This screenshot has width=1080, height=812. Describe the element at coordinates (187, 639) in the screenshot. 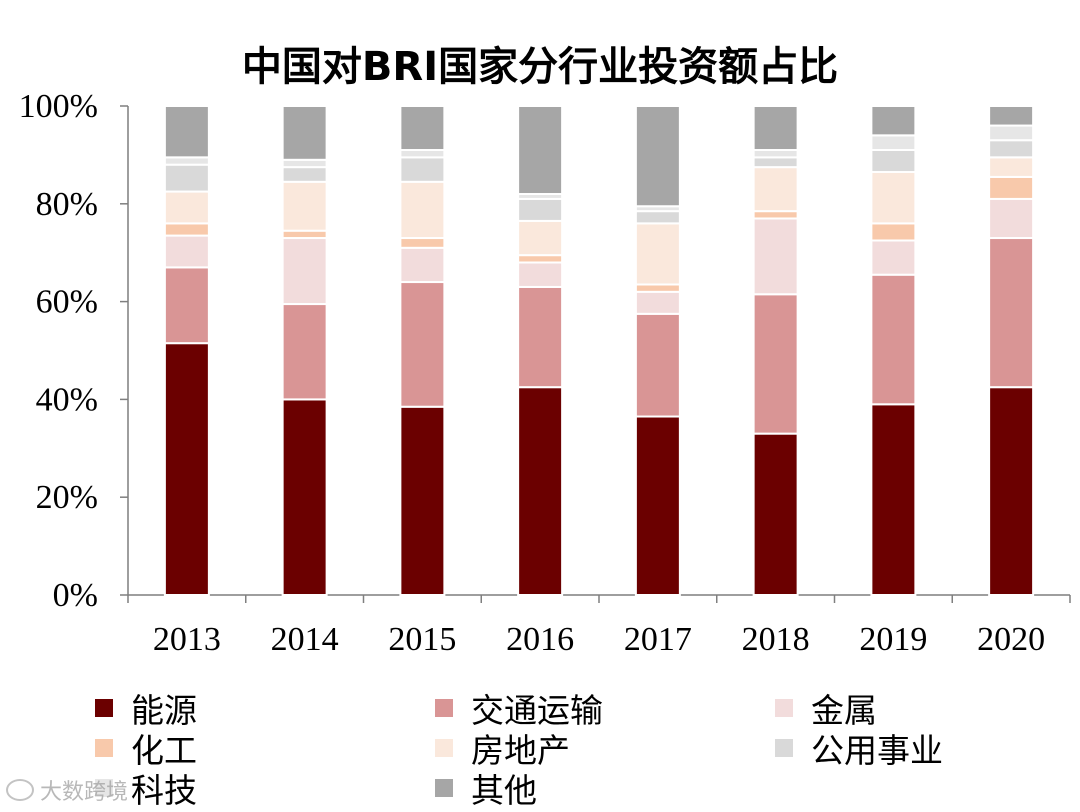

I see `x-tick-label: 2013` at that location.